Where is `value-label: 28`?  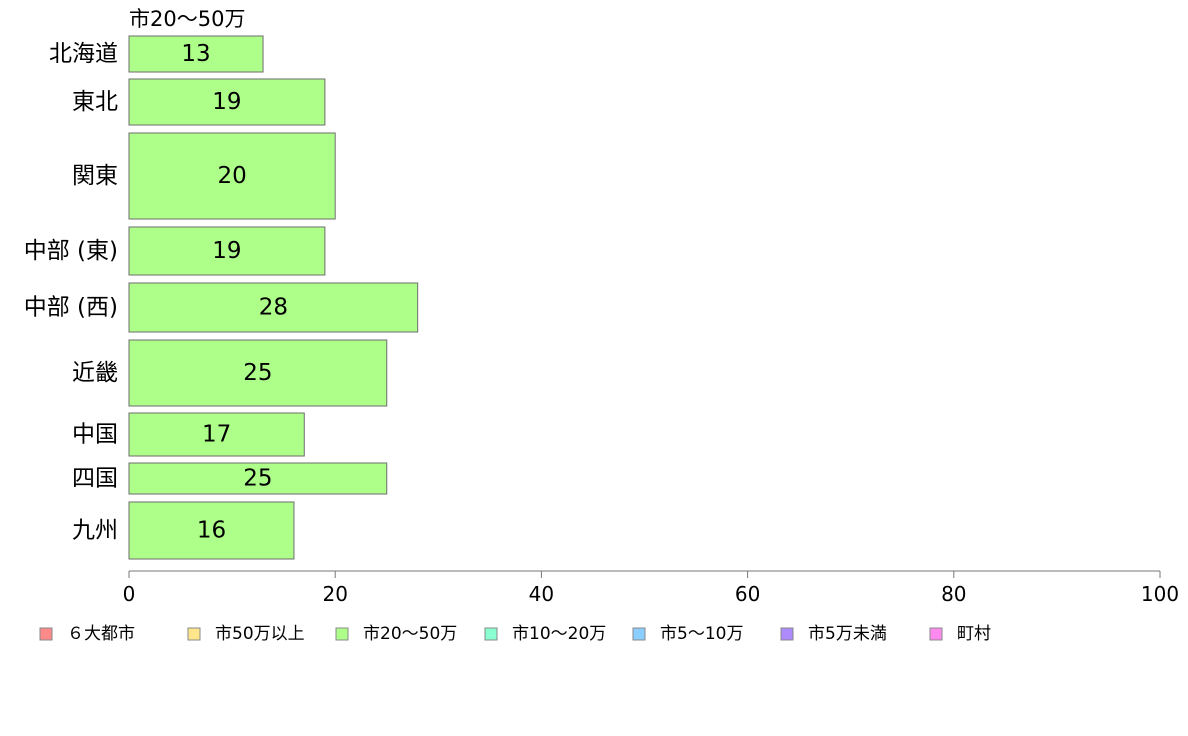 value-label: 28 is located at coordinates (273, 308).